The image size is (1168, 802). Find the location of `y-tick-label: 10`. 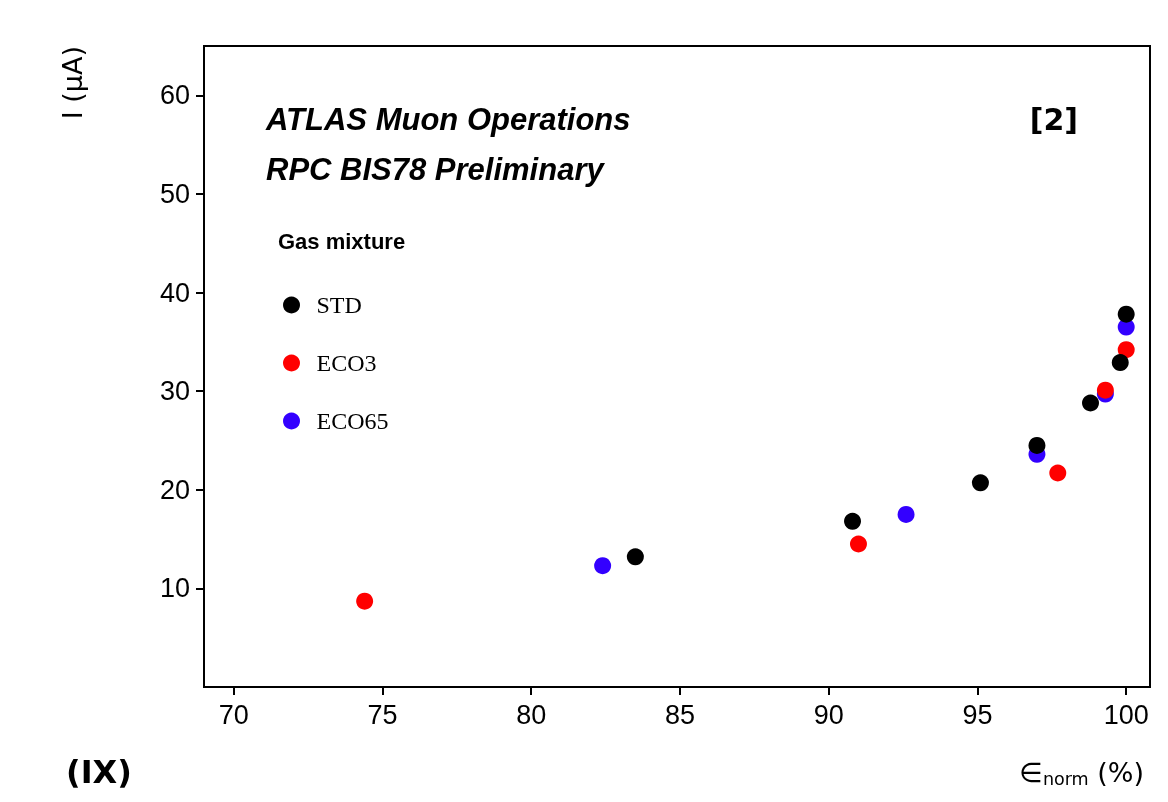

y-tick-label: 10 is located at coordinates (174, 588).